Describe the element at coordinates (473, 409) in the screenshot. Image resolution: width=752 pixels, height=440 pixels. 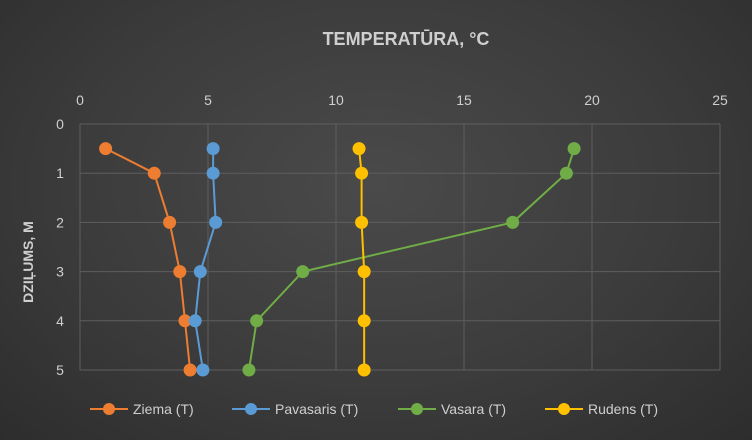
I see `legend-label: Vasara (T)` at that location.